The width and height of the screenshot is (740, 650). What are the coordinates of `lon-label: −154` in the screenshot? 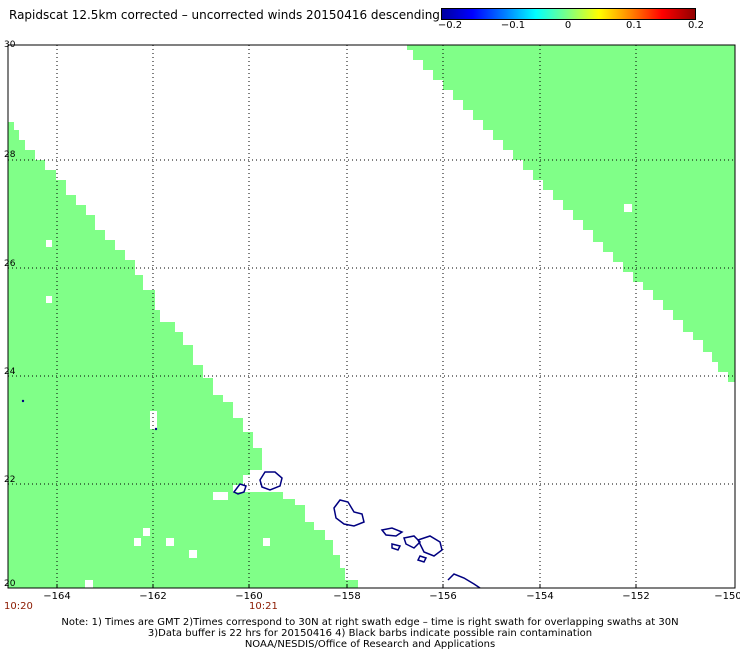 It's located at (540, 596).